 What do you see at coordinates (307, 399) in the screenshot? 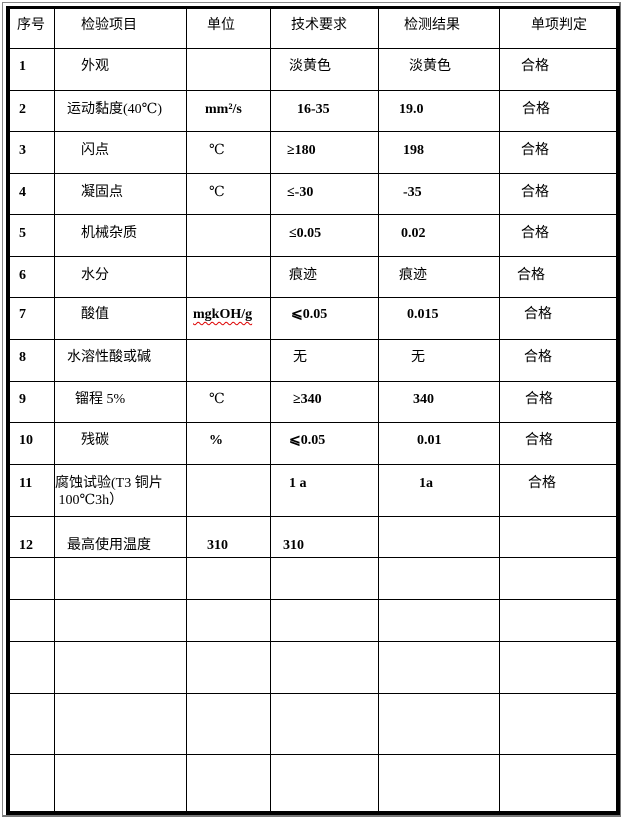
I see `cell-text: ≥340` at bounding box center [307, 399].